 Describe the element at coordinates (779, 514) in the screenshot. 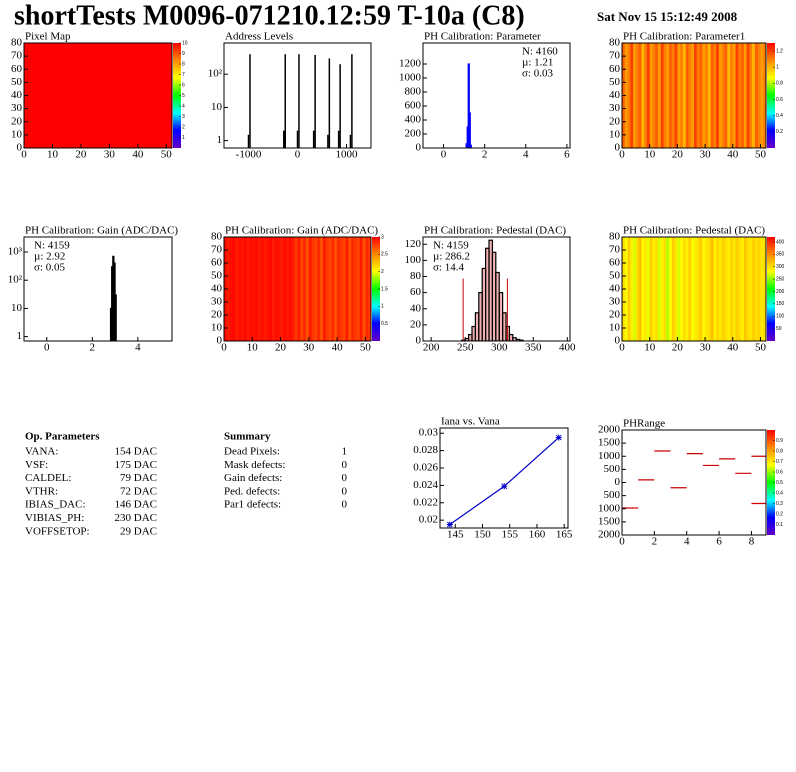

I see `palette-tick-label: 0.2` at that location.